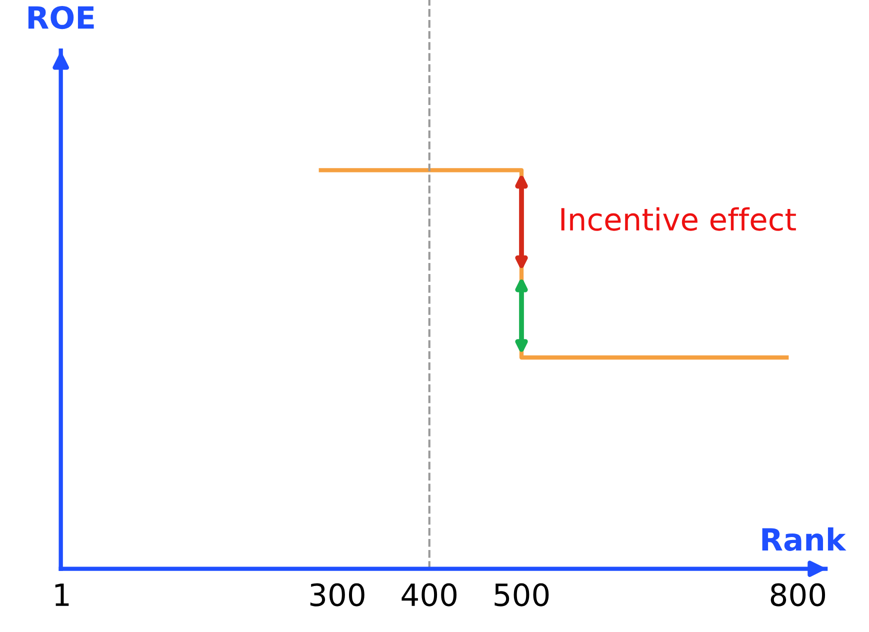  I want to click on x-axis-title: Rank, so click(804, 539).